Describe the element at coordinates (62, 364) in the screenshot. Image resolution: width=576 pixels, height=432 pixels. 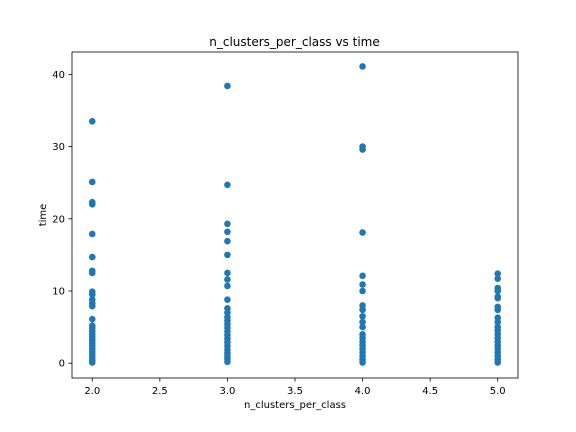
I see `y-tick-label: 0` at that location.